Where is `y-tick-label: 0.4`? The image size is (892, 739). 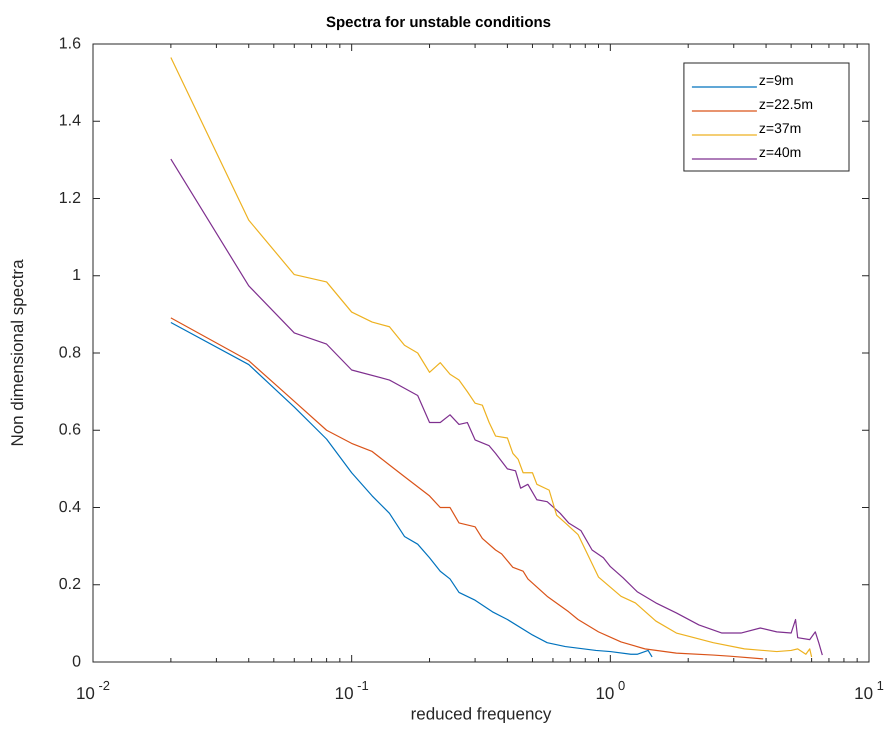 y-tick-label: 0.4 is located at coordinates (70, 507).